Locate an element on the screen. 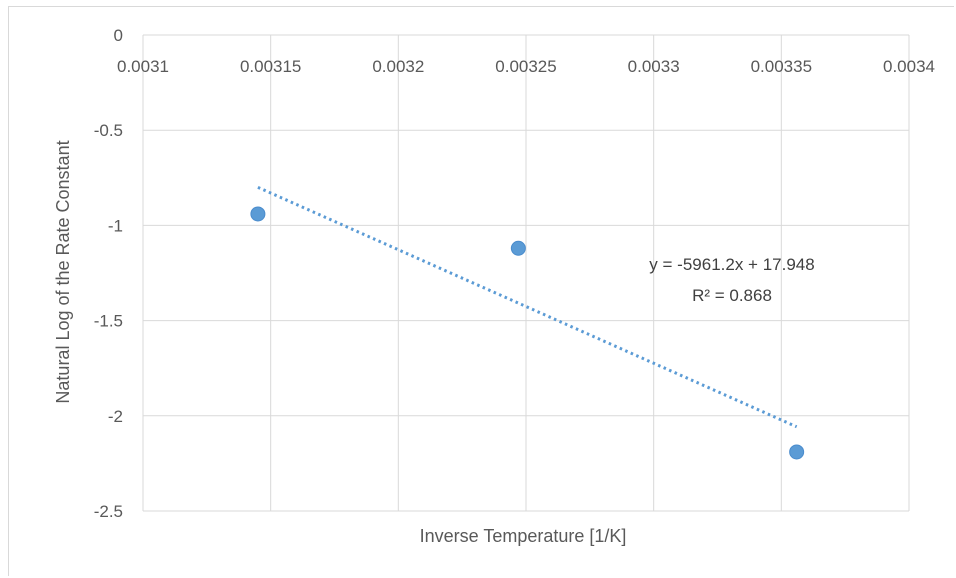 Image resolution: width=956 pixels, height=578 pixels. trendline-equation: y = -5961.2x + 17.948 is located at coordinates (731, 264).